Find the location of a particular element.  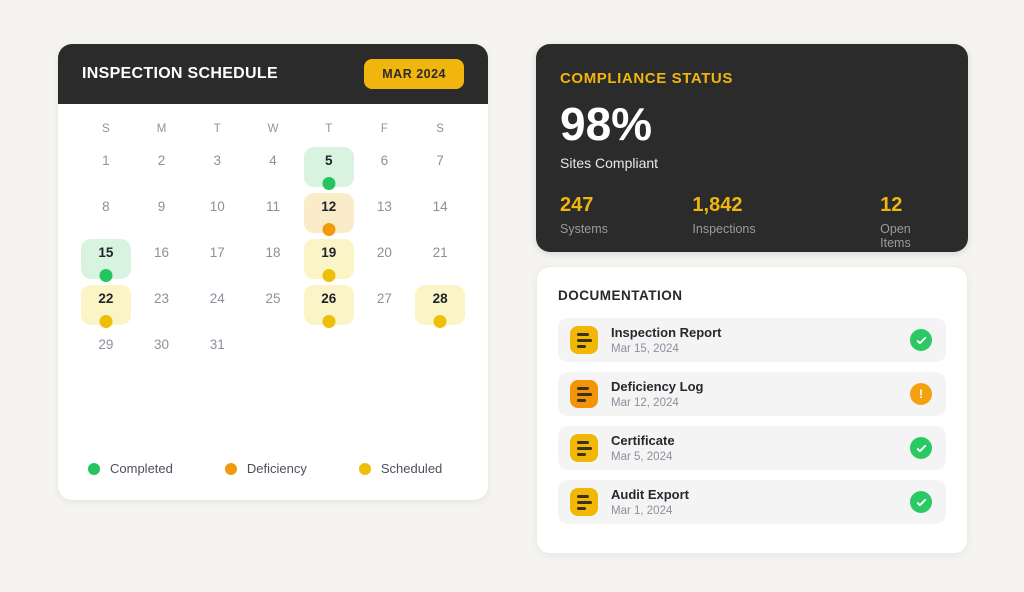

calendar-day: 17 is located at coordinates (217, 259).